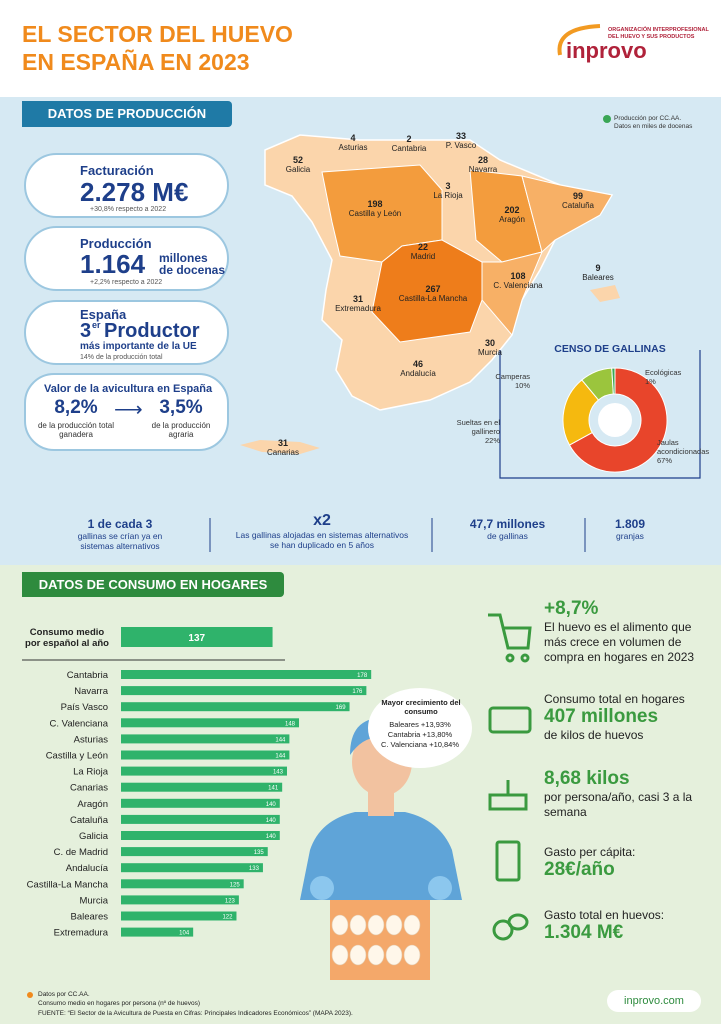 The image size is (721, 1024). Describe the element at coordinates (423, 256) in the screenshot. I see `region-name: Madrid` at that location.